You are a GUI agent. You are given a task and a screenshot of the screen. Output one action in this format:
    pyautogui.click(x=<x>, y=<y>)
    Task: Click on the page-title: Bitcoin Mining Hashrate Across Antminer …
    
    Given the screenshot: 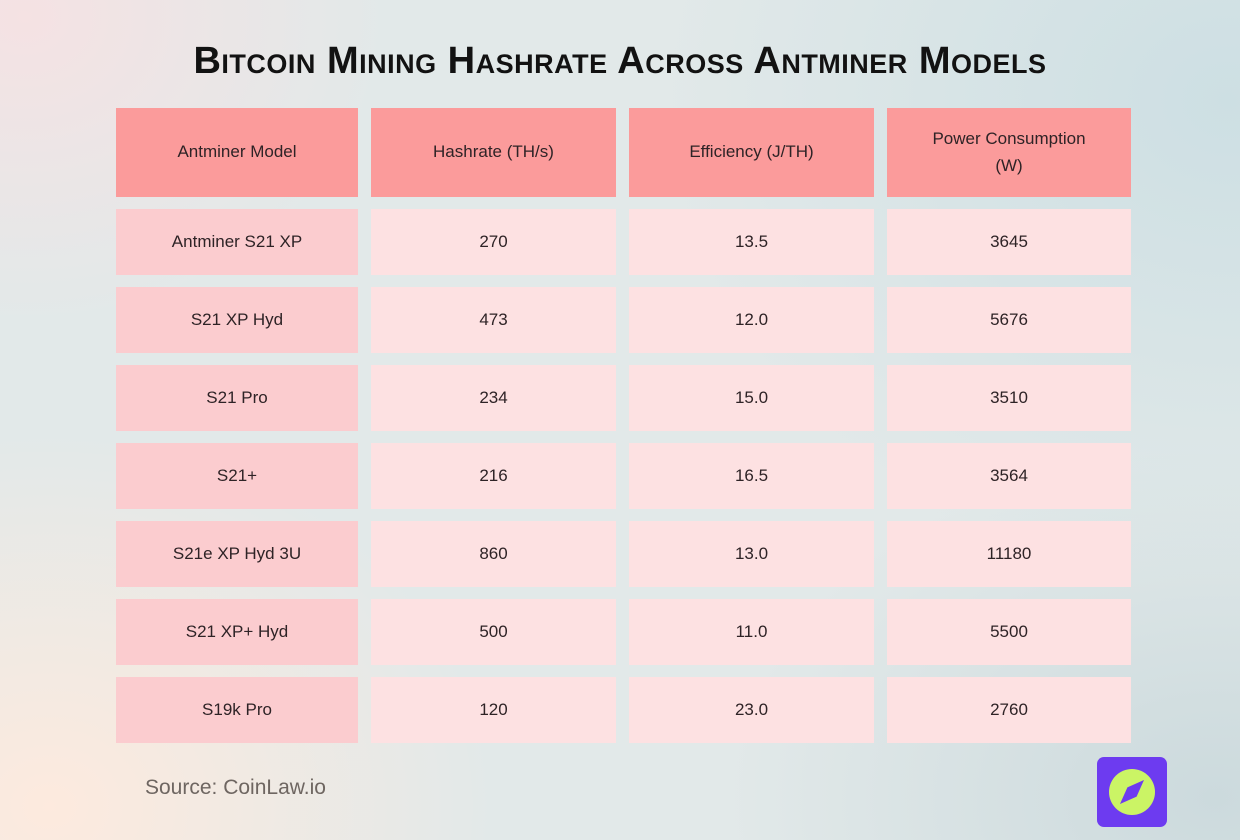 What is the action you would take?
    pyautogui.click(x=620, y=61)
    